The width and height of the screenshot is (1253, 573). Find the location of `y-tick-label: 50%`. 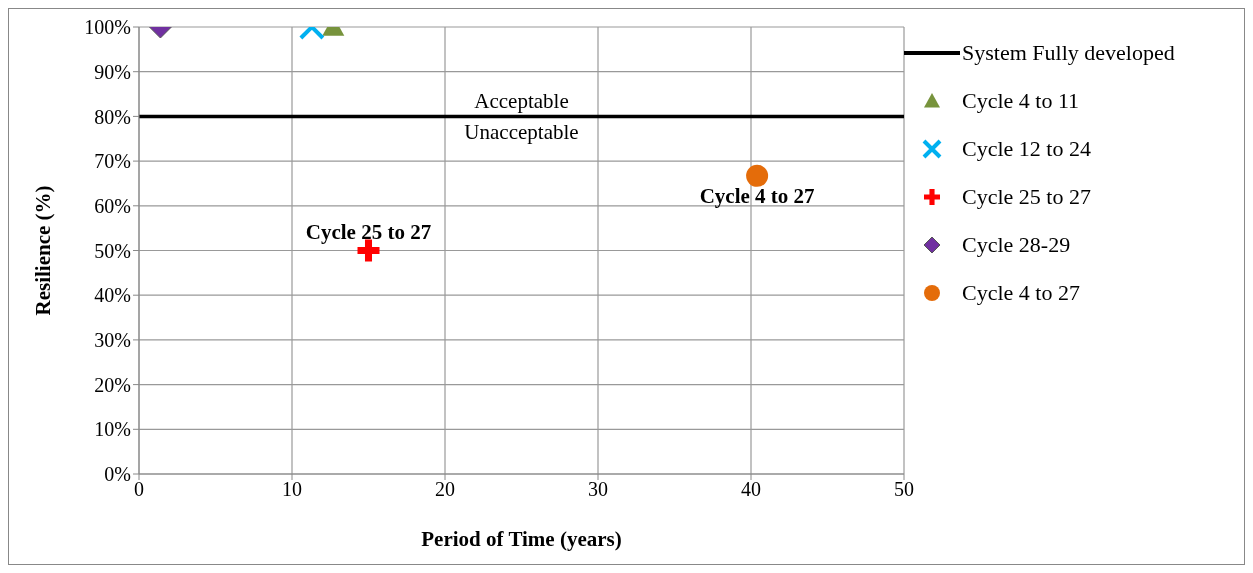

y-tick-label: 50% is located at coordinates (112, 250).